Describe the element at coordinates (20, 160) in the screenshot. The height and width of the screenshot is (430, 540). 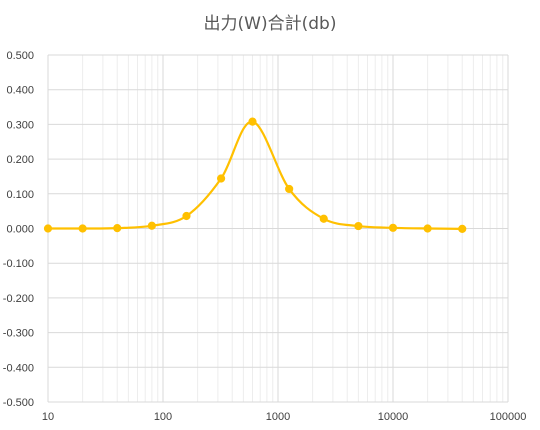
I see `y-tick-label: 0.200` at that location.